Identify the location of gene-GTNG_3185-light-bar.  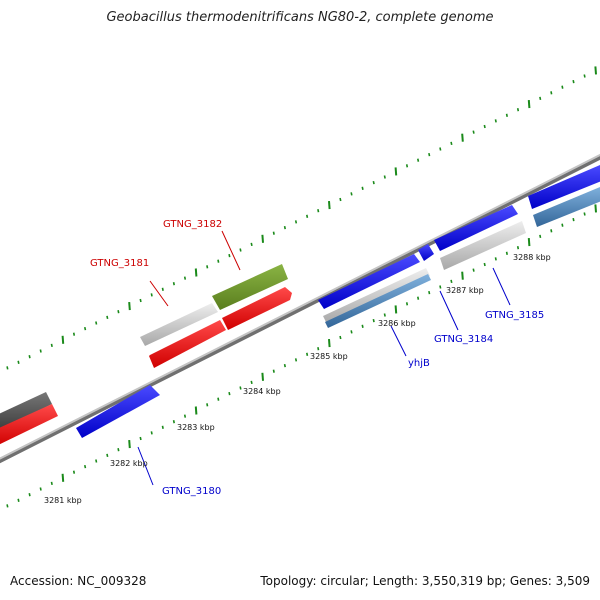
(483, 245).